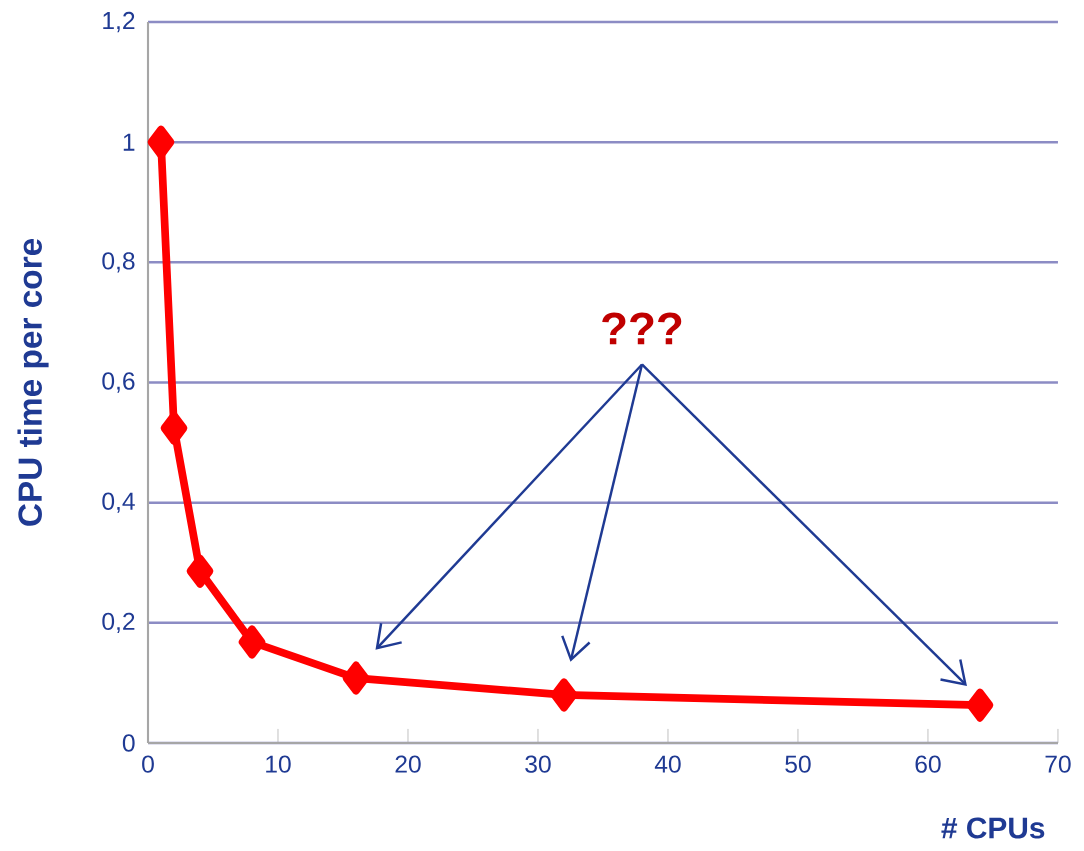 The image size is (1084, 851). What do you see at coordinates (118, 262) in the screenshot?
I see `y-tick-label: 0,8` at bounding box center [118, 262].